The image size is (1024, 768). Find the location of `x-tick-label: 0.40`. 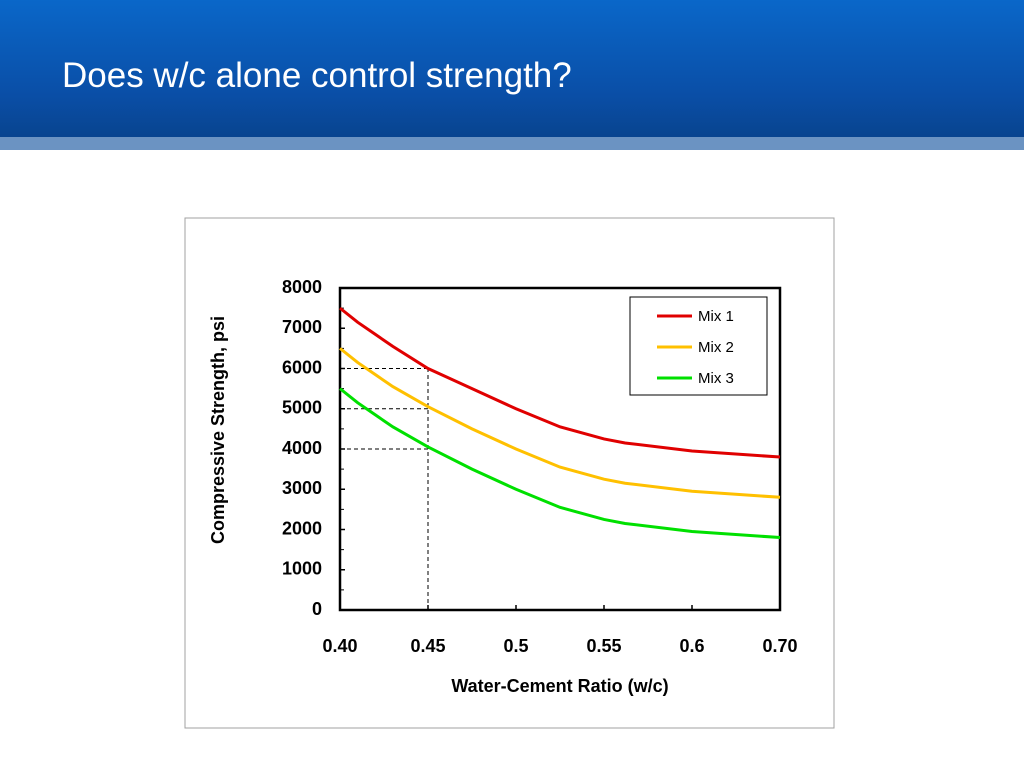

x-tick-label: 0.40 is located at coordinates (339, 646).